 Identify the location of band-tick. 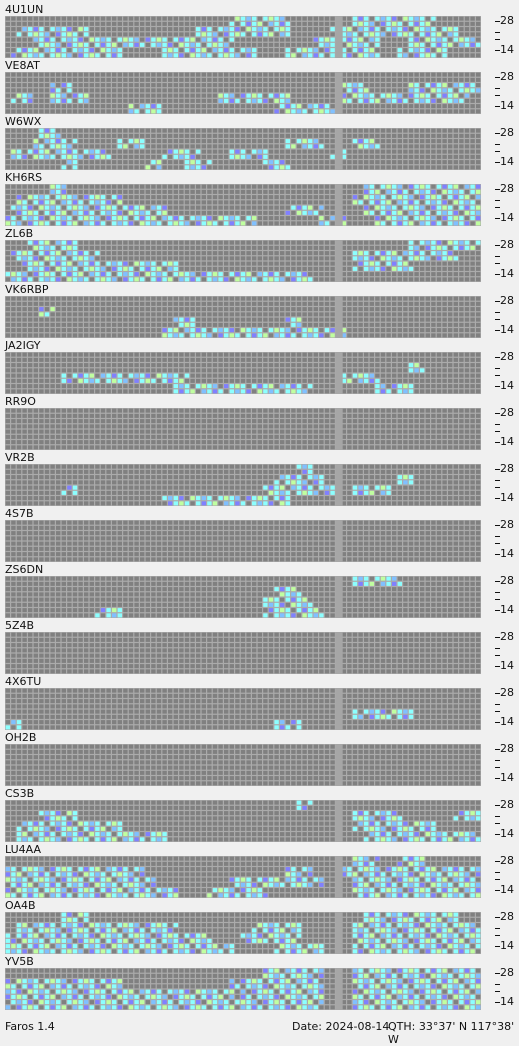
(497, 256).